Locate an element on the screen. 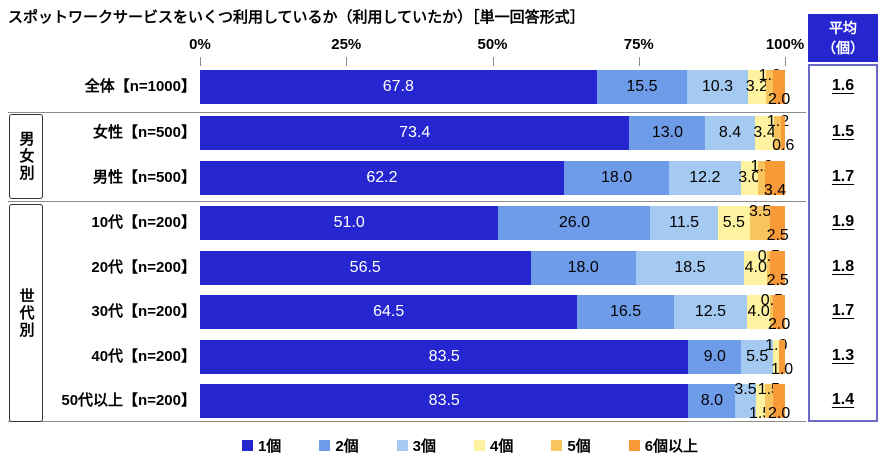 The height and width of the screenshot is (462, 880). average-value: 1.4 is located at coordinates (843, 399).